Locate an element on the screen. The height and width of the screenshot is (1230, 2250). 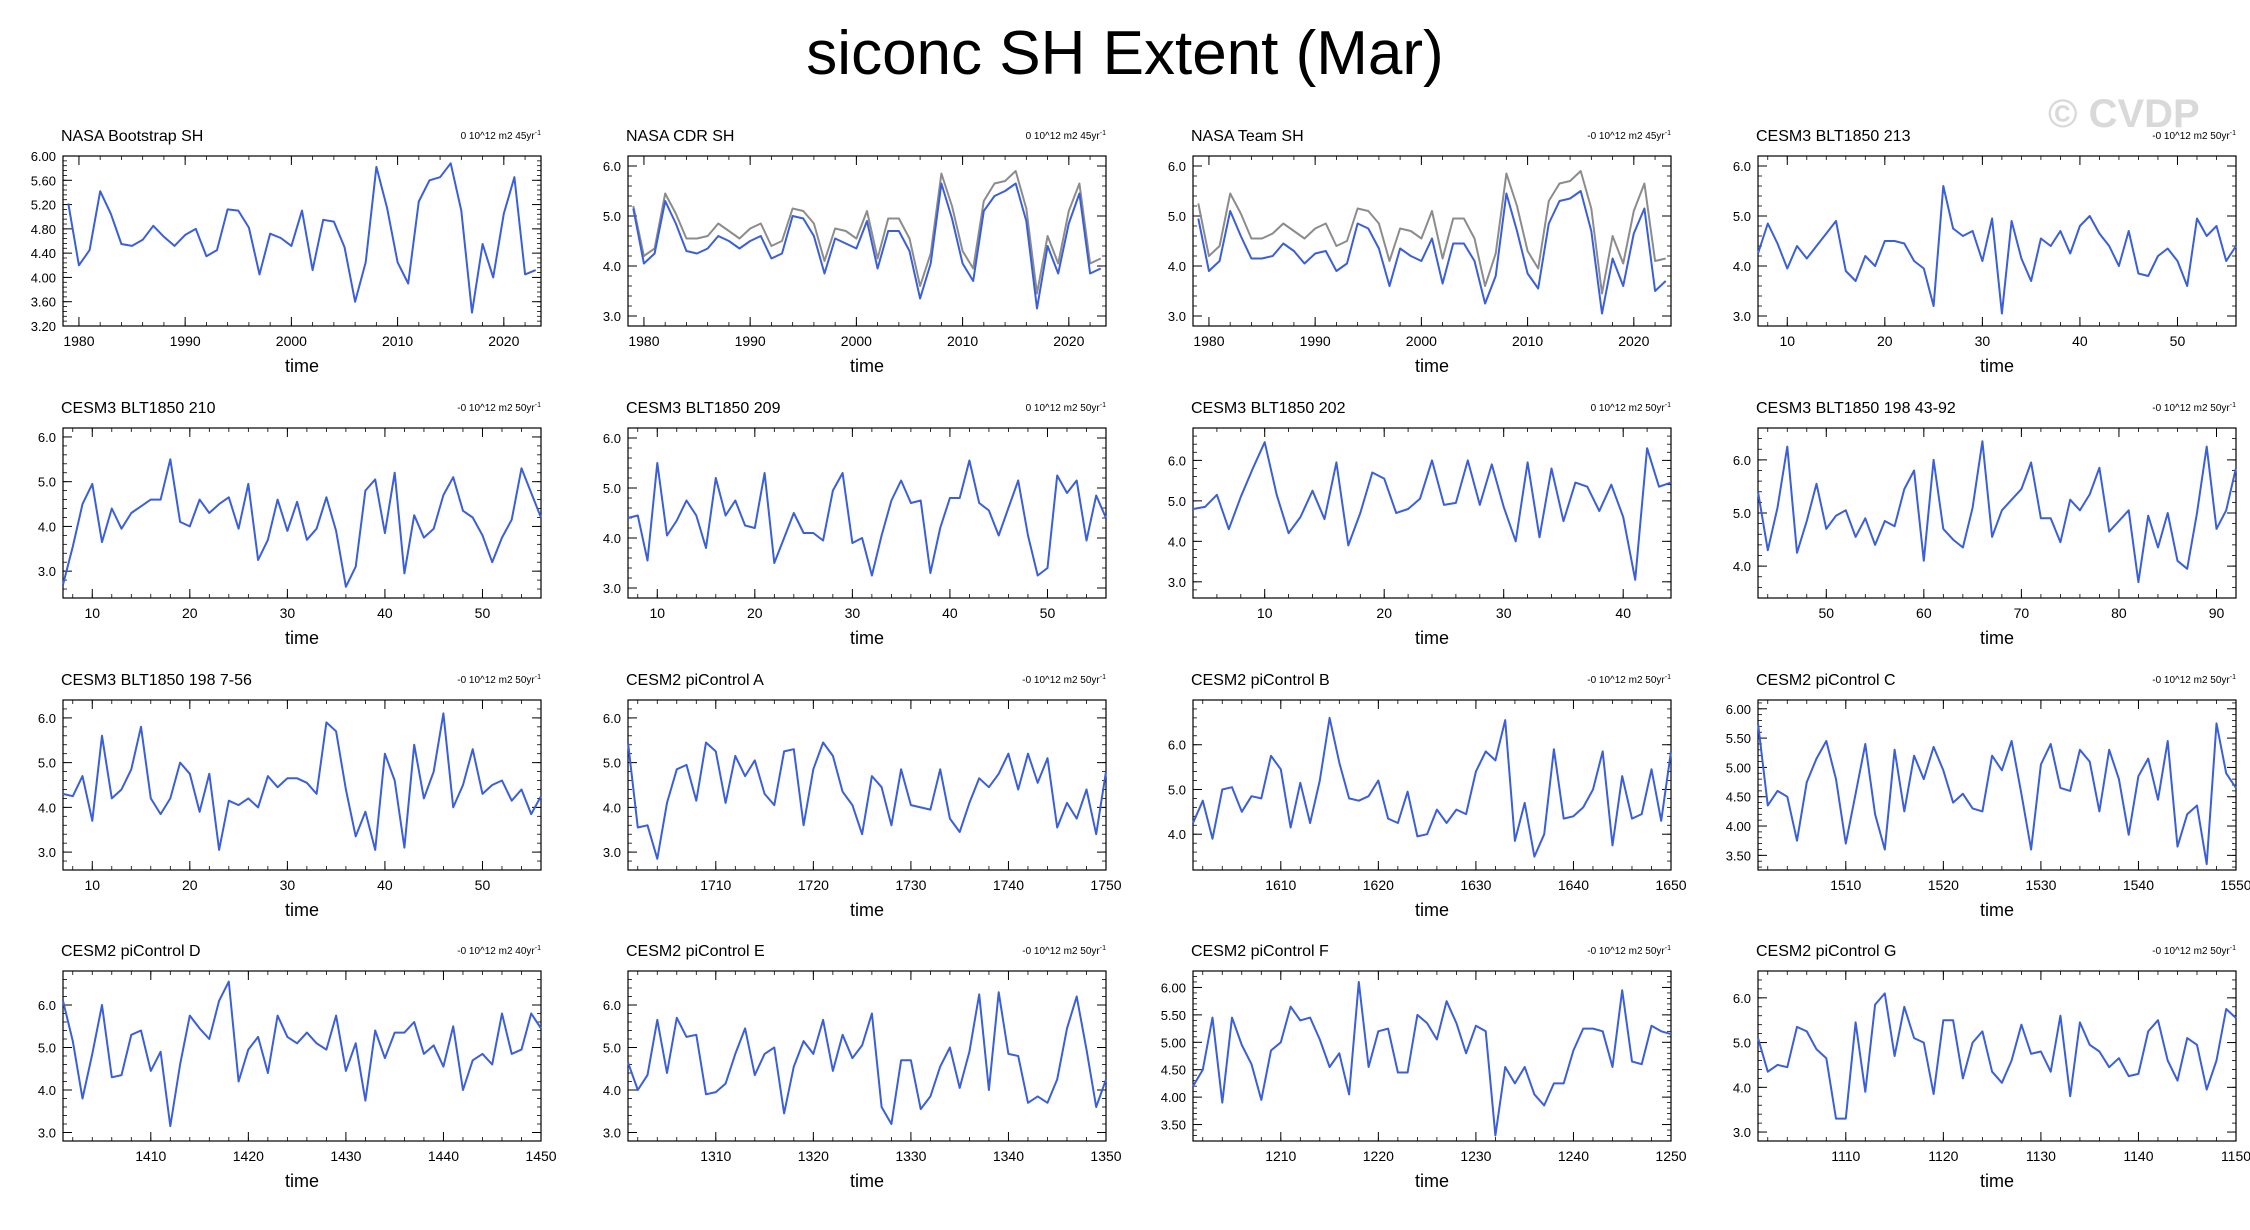
x-tick-label: 1330 is located at coordinates (910, 1156).